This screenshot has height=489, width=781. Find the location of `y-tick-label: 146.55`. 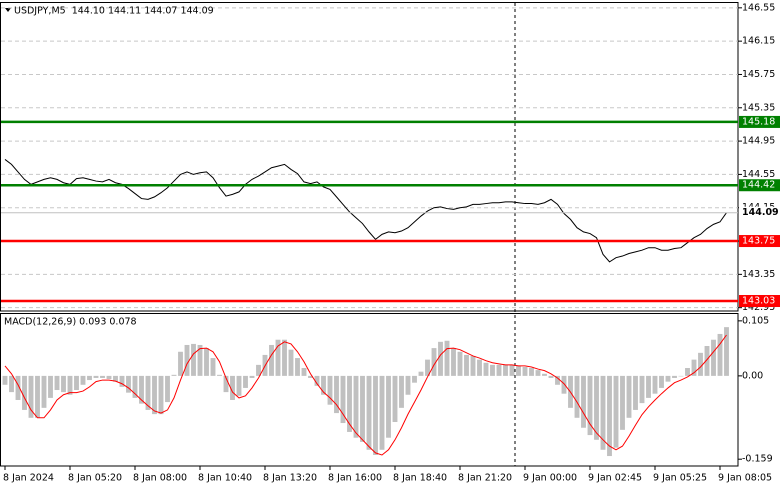

y-tick-label: 146.55 is located at coordinates (758, 7).